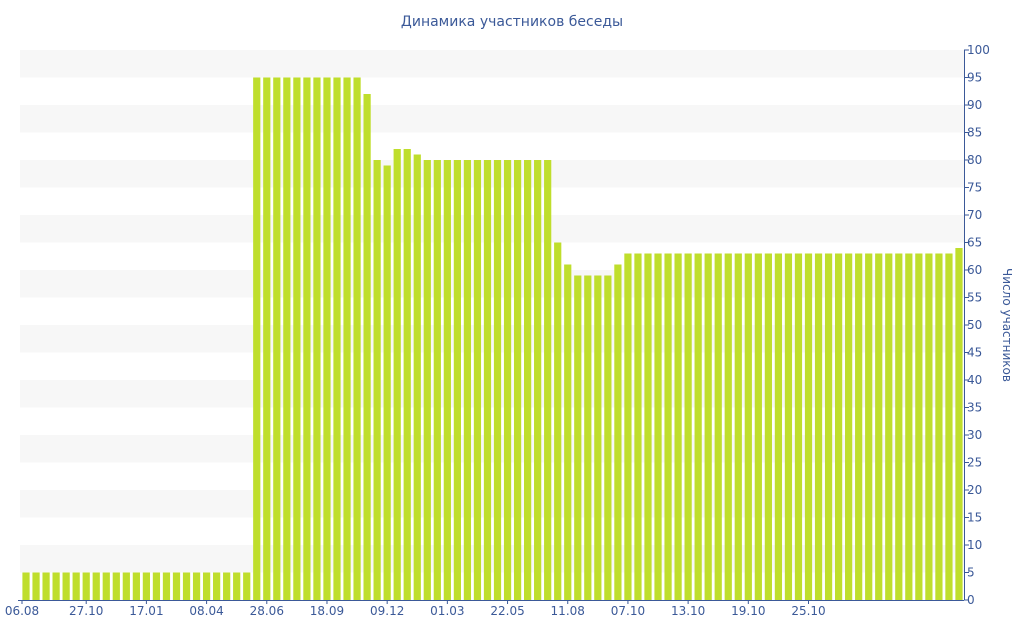 The image size is (1024, 640). What do you see at coordinates (974, 353) in the screenshot?
I see `y-tick-label: 45` at bounding box center [974, 353].